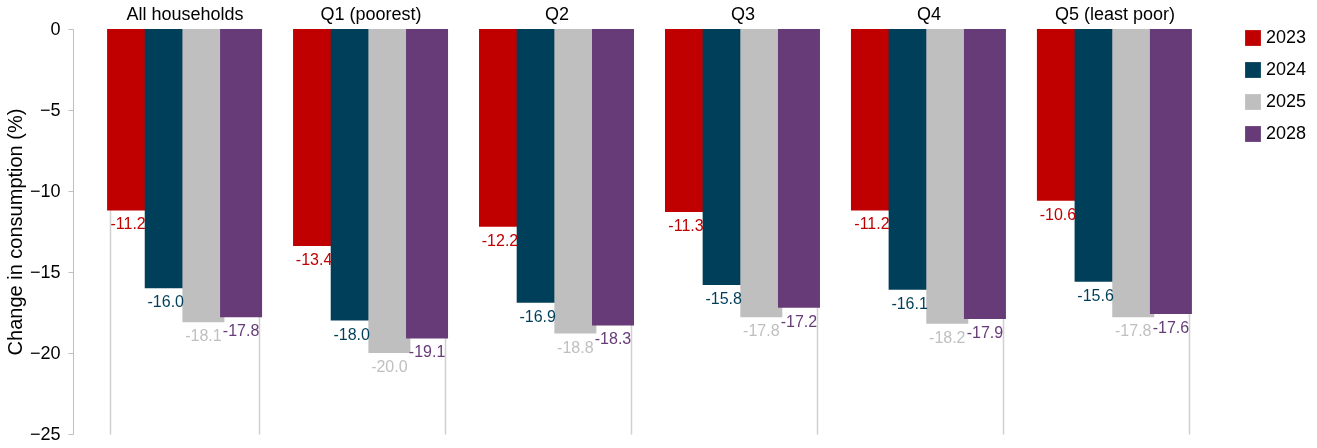 The height and width of the screenshot is (448, 1317). What do you see at coordinates (50, 109) in the screenshot?
I see `y-tick-label: −5` at bounding box center [50, 109].